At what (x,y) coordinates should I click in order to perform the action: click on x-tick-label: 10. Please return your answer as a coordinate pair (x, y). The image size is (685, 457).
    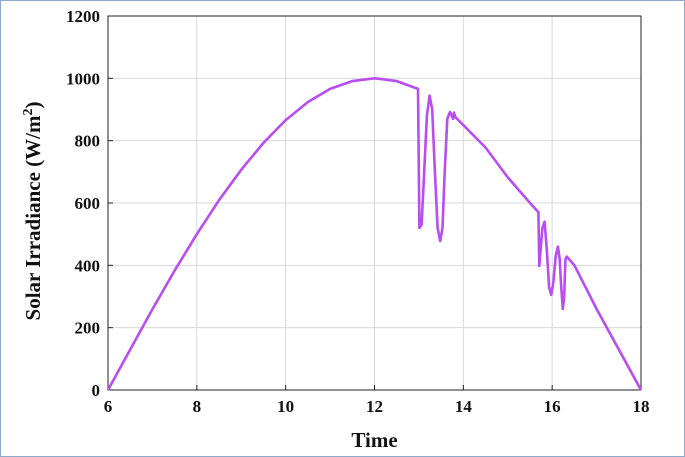
    Looking at the image, I should click on (285, 406).